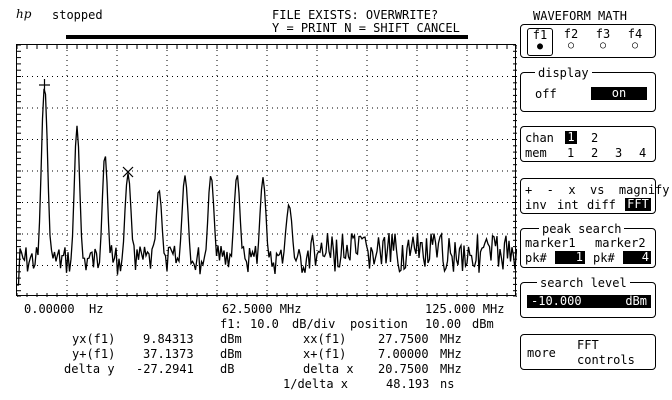 This screenshot has height=400, width=672. I want to click on readout-value: 48.193, so click(408, 384).